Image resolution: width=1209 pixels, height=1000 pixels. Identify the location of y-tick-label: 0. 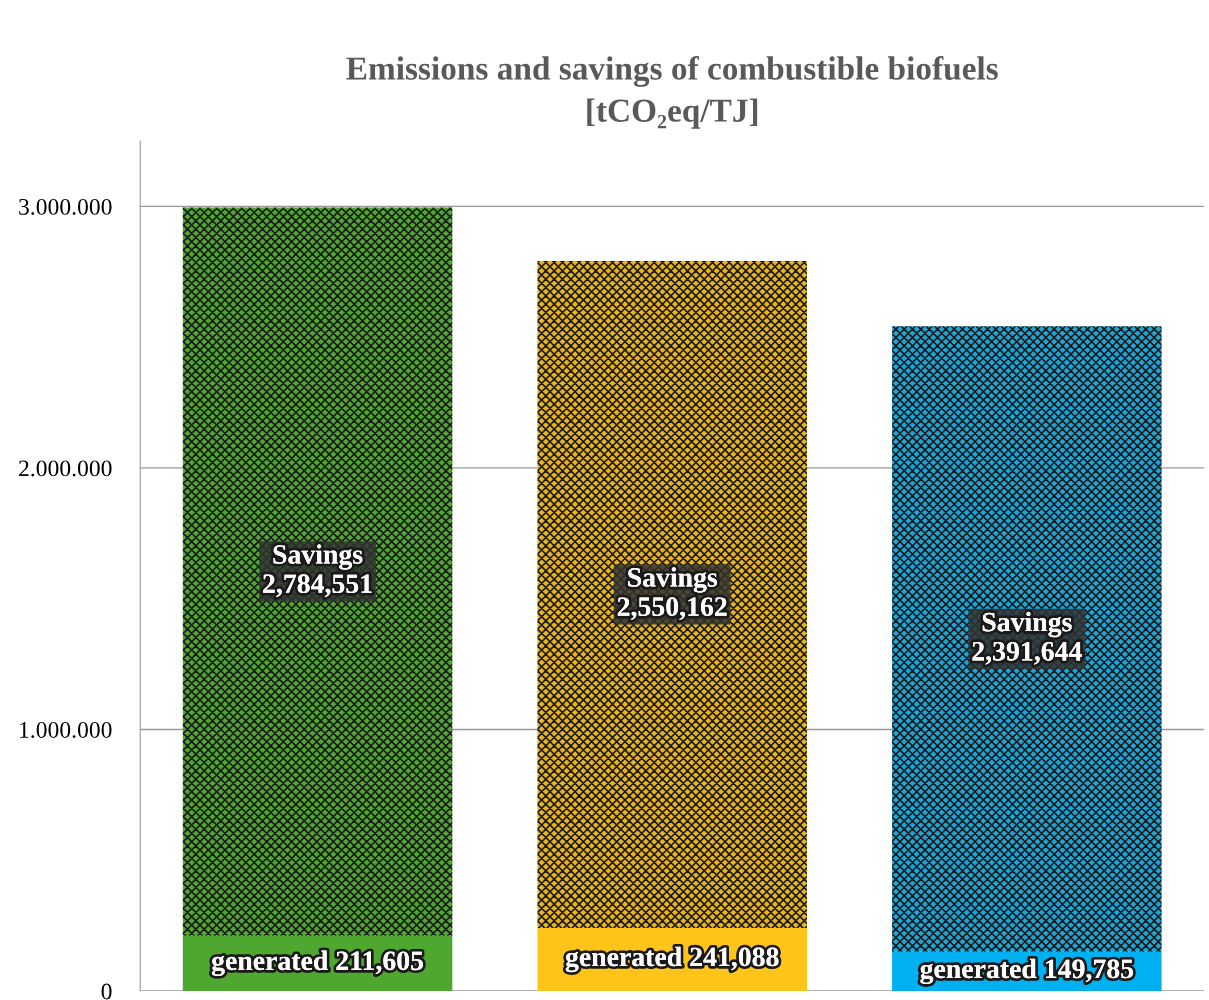
(106, 991).